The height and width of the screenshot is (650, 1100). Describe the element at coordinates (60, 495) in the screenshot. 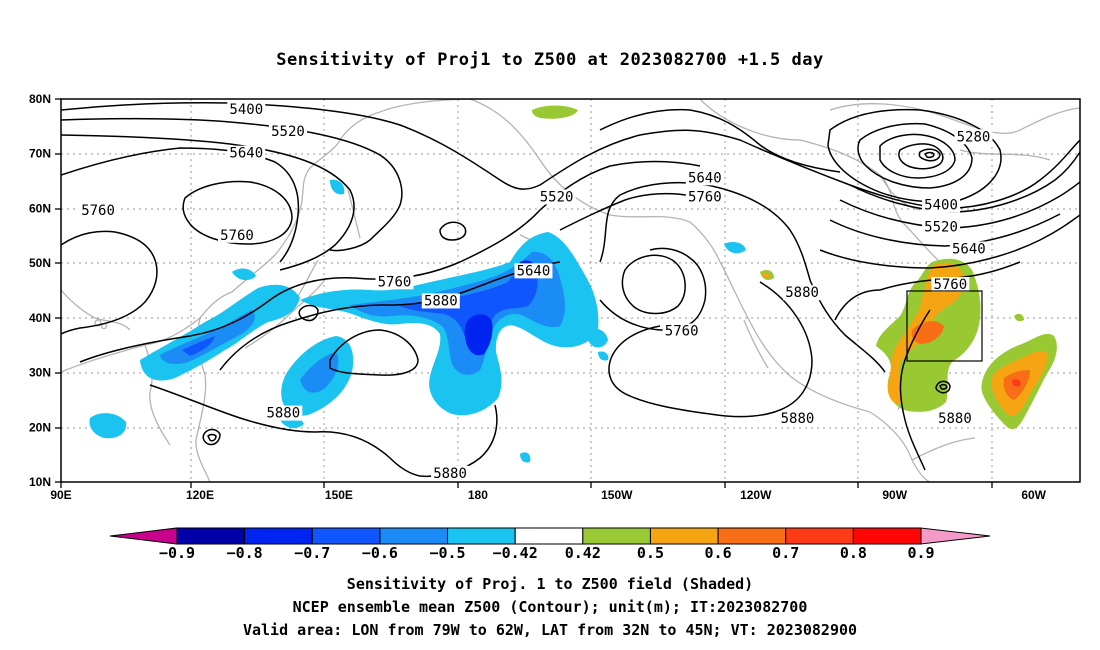

I see `x-tick-label: 90E` at that location.